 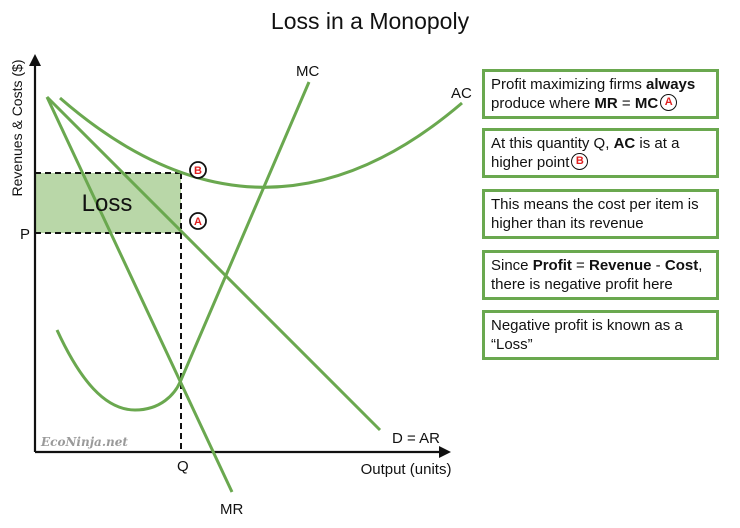 I want to click on point-a-marker: A, so click(x=198, y=221).